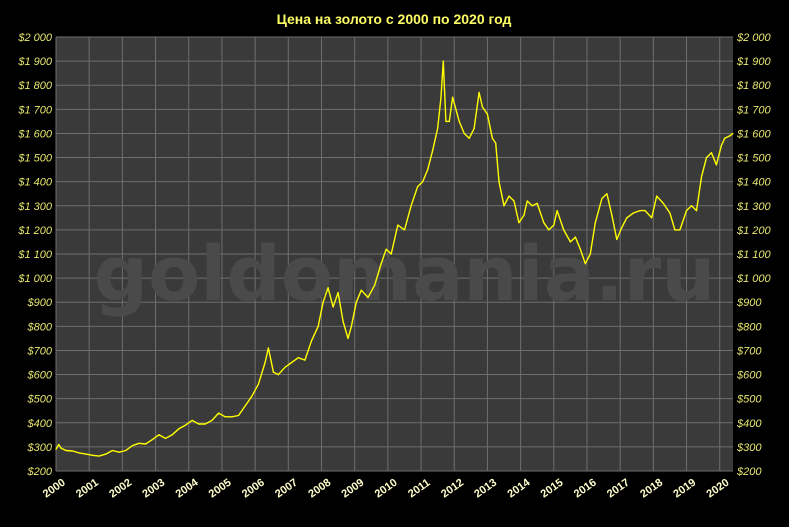 This screenshot has width=789, height=527. What do you see at coordinates (405, 273) in the screenshot?
I see `watermark: goldomania.ru` at bounding box center [405, 273].